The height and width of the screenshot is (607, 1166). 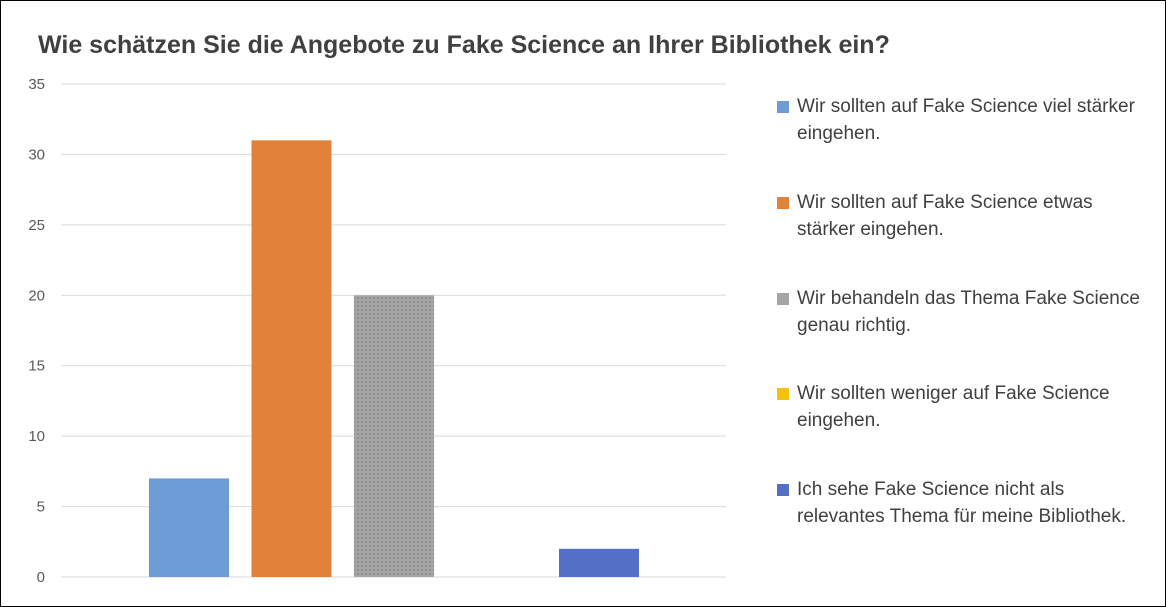 What do you see at coordinates (36, 84) in the screenshot?
I see `y-tick-label-35: 35` at bounding box center [36, 84].